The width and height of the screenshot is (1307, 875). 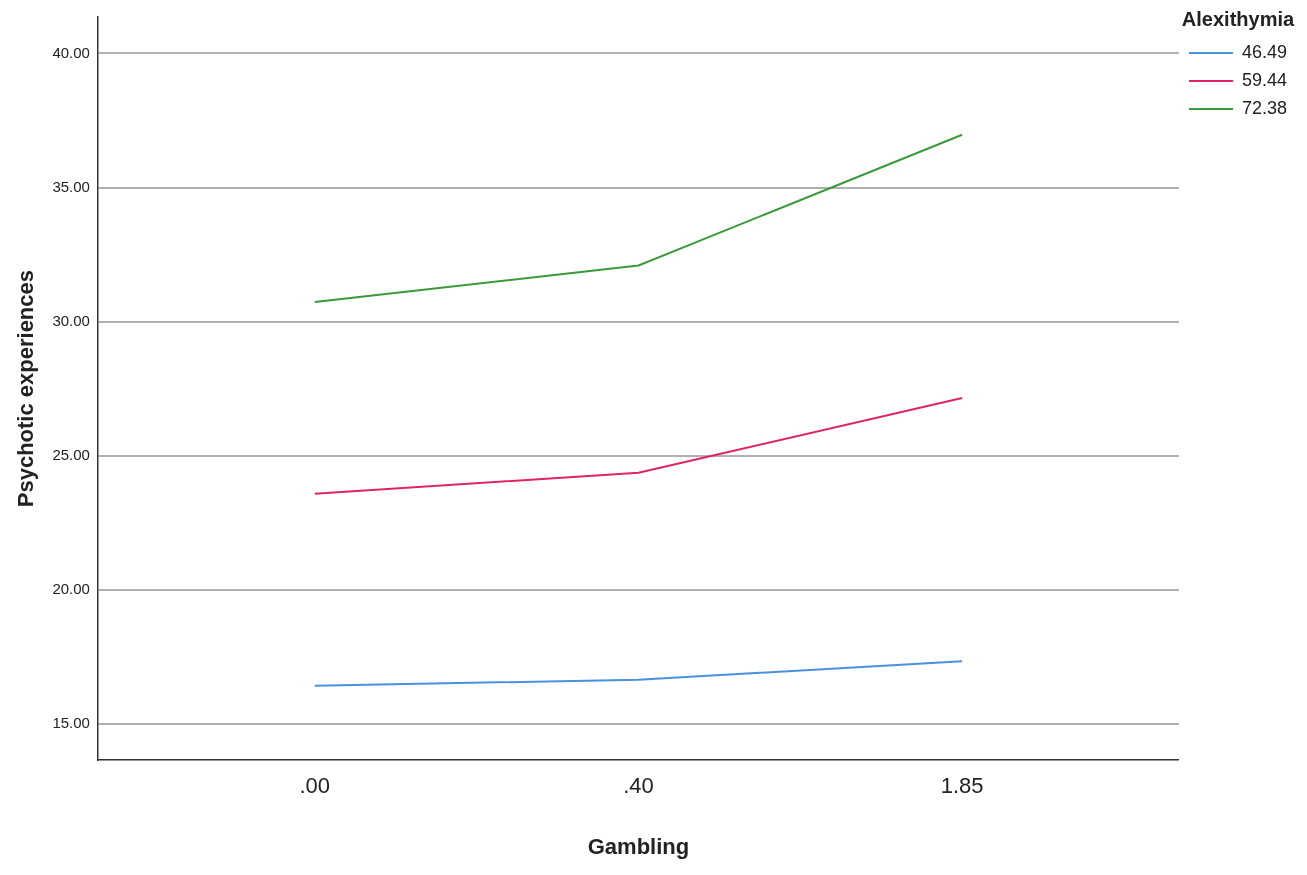 I want to click on y-tick-label: 20.00, so click(x=71, y=588).